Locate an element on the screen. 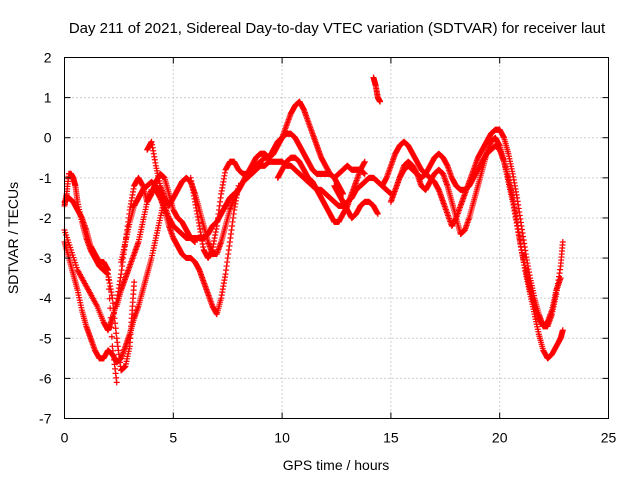 This screenshot has width=640, height=480. y-tick-label: -5 is located at coordinates (45, 338).